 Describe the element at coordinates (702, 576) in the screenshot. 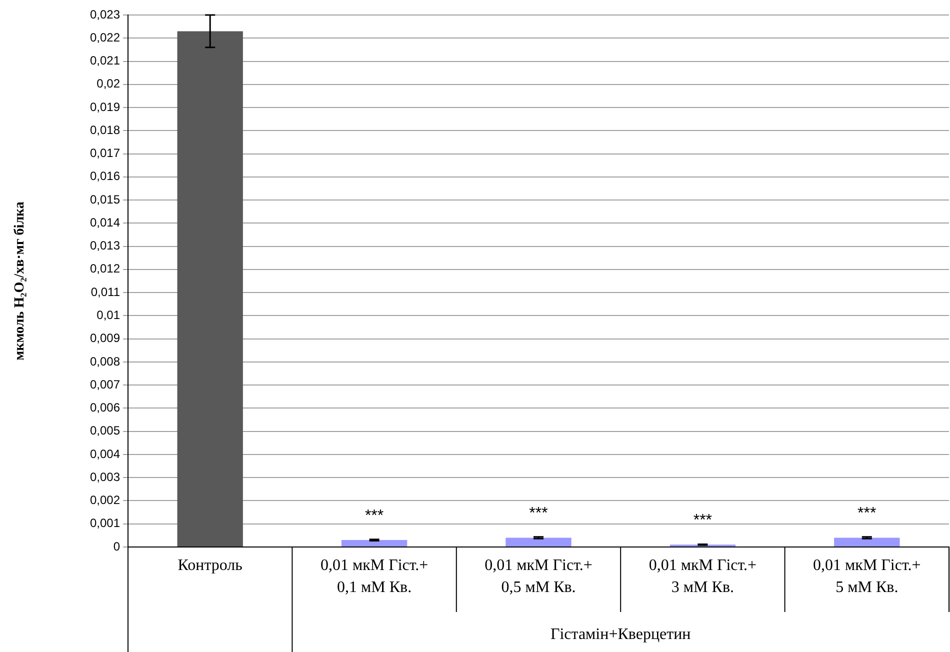

I see `x-tick-label: 0,01 мкМ Гіст.+ 3 мМ Кв.` at that location.